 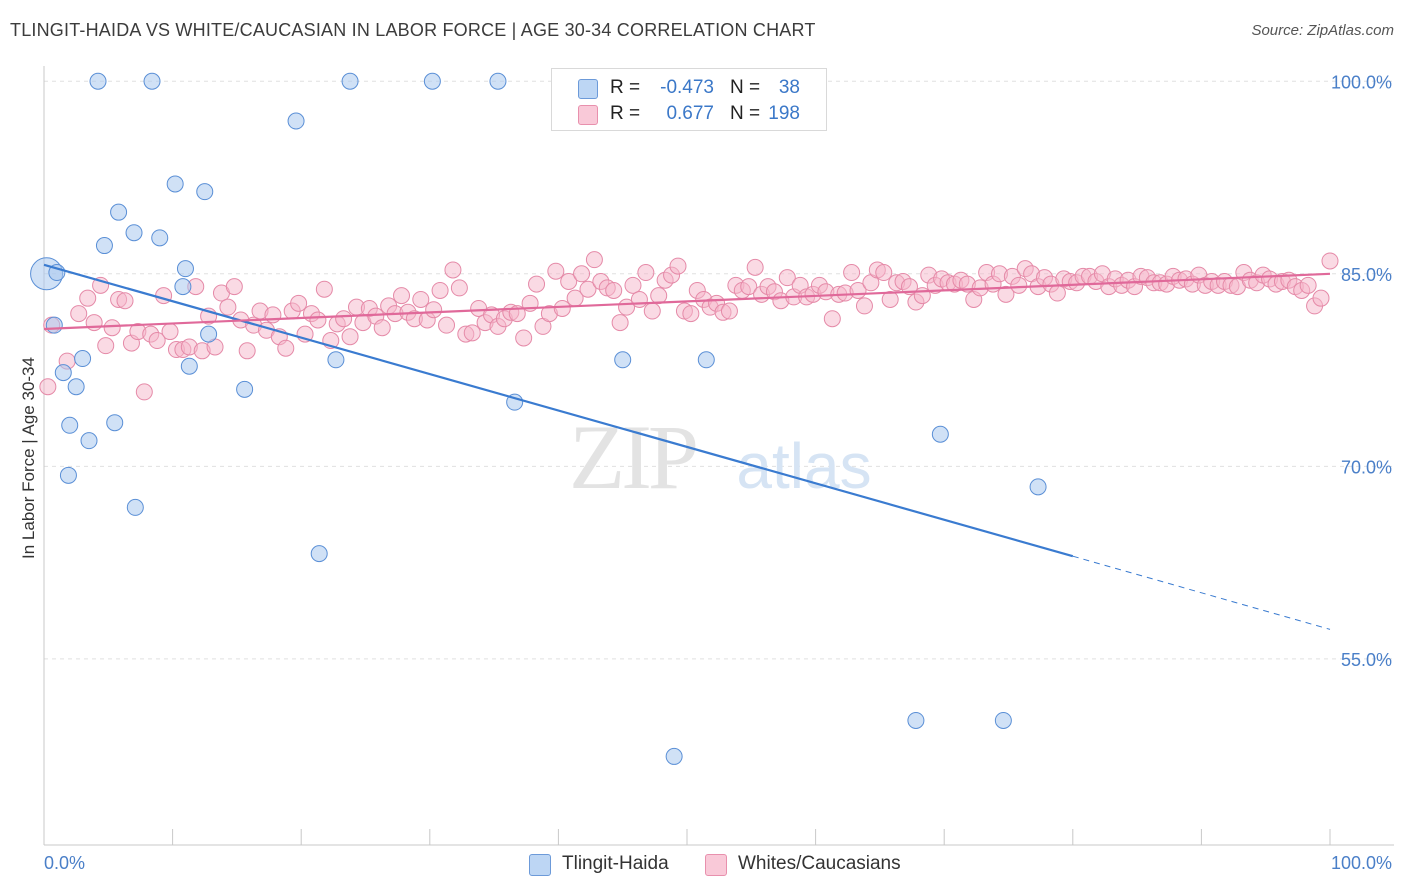 What do you see at coordinates (28, 458) in the screenshot?
I see `y-axis-label: In Labor Force | Age 30-34` at bounding box center [28, 458].